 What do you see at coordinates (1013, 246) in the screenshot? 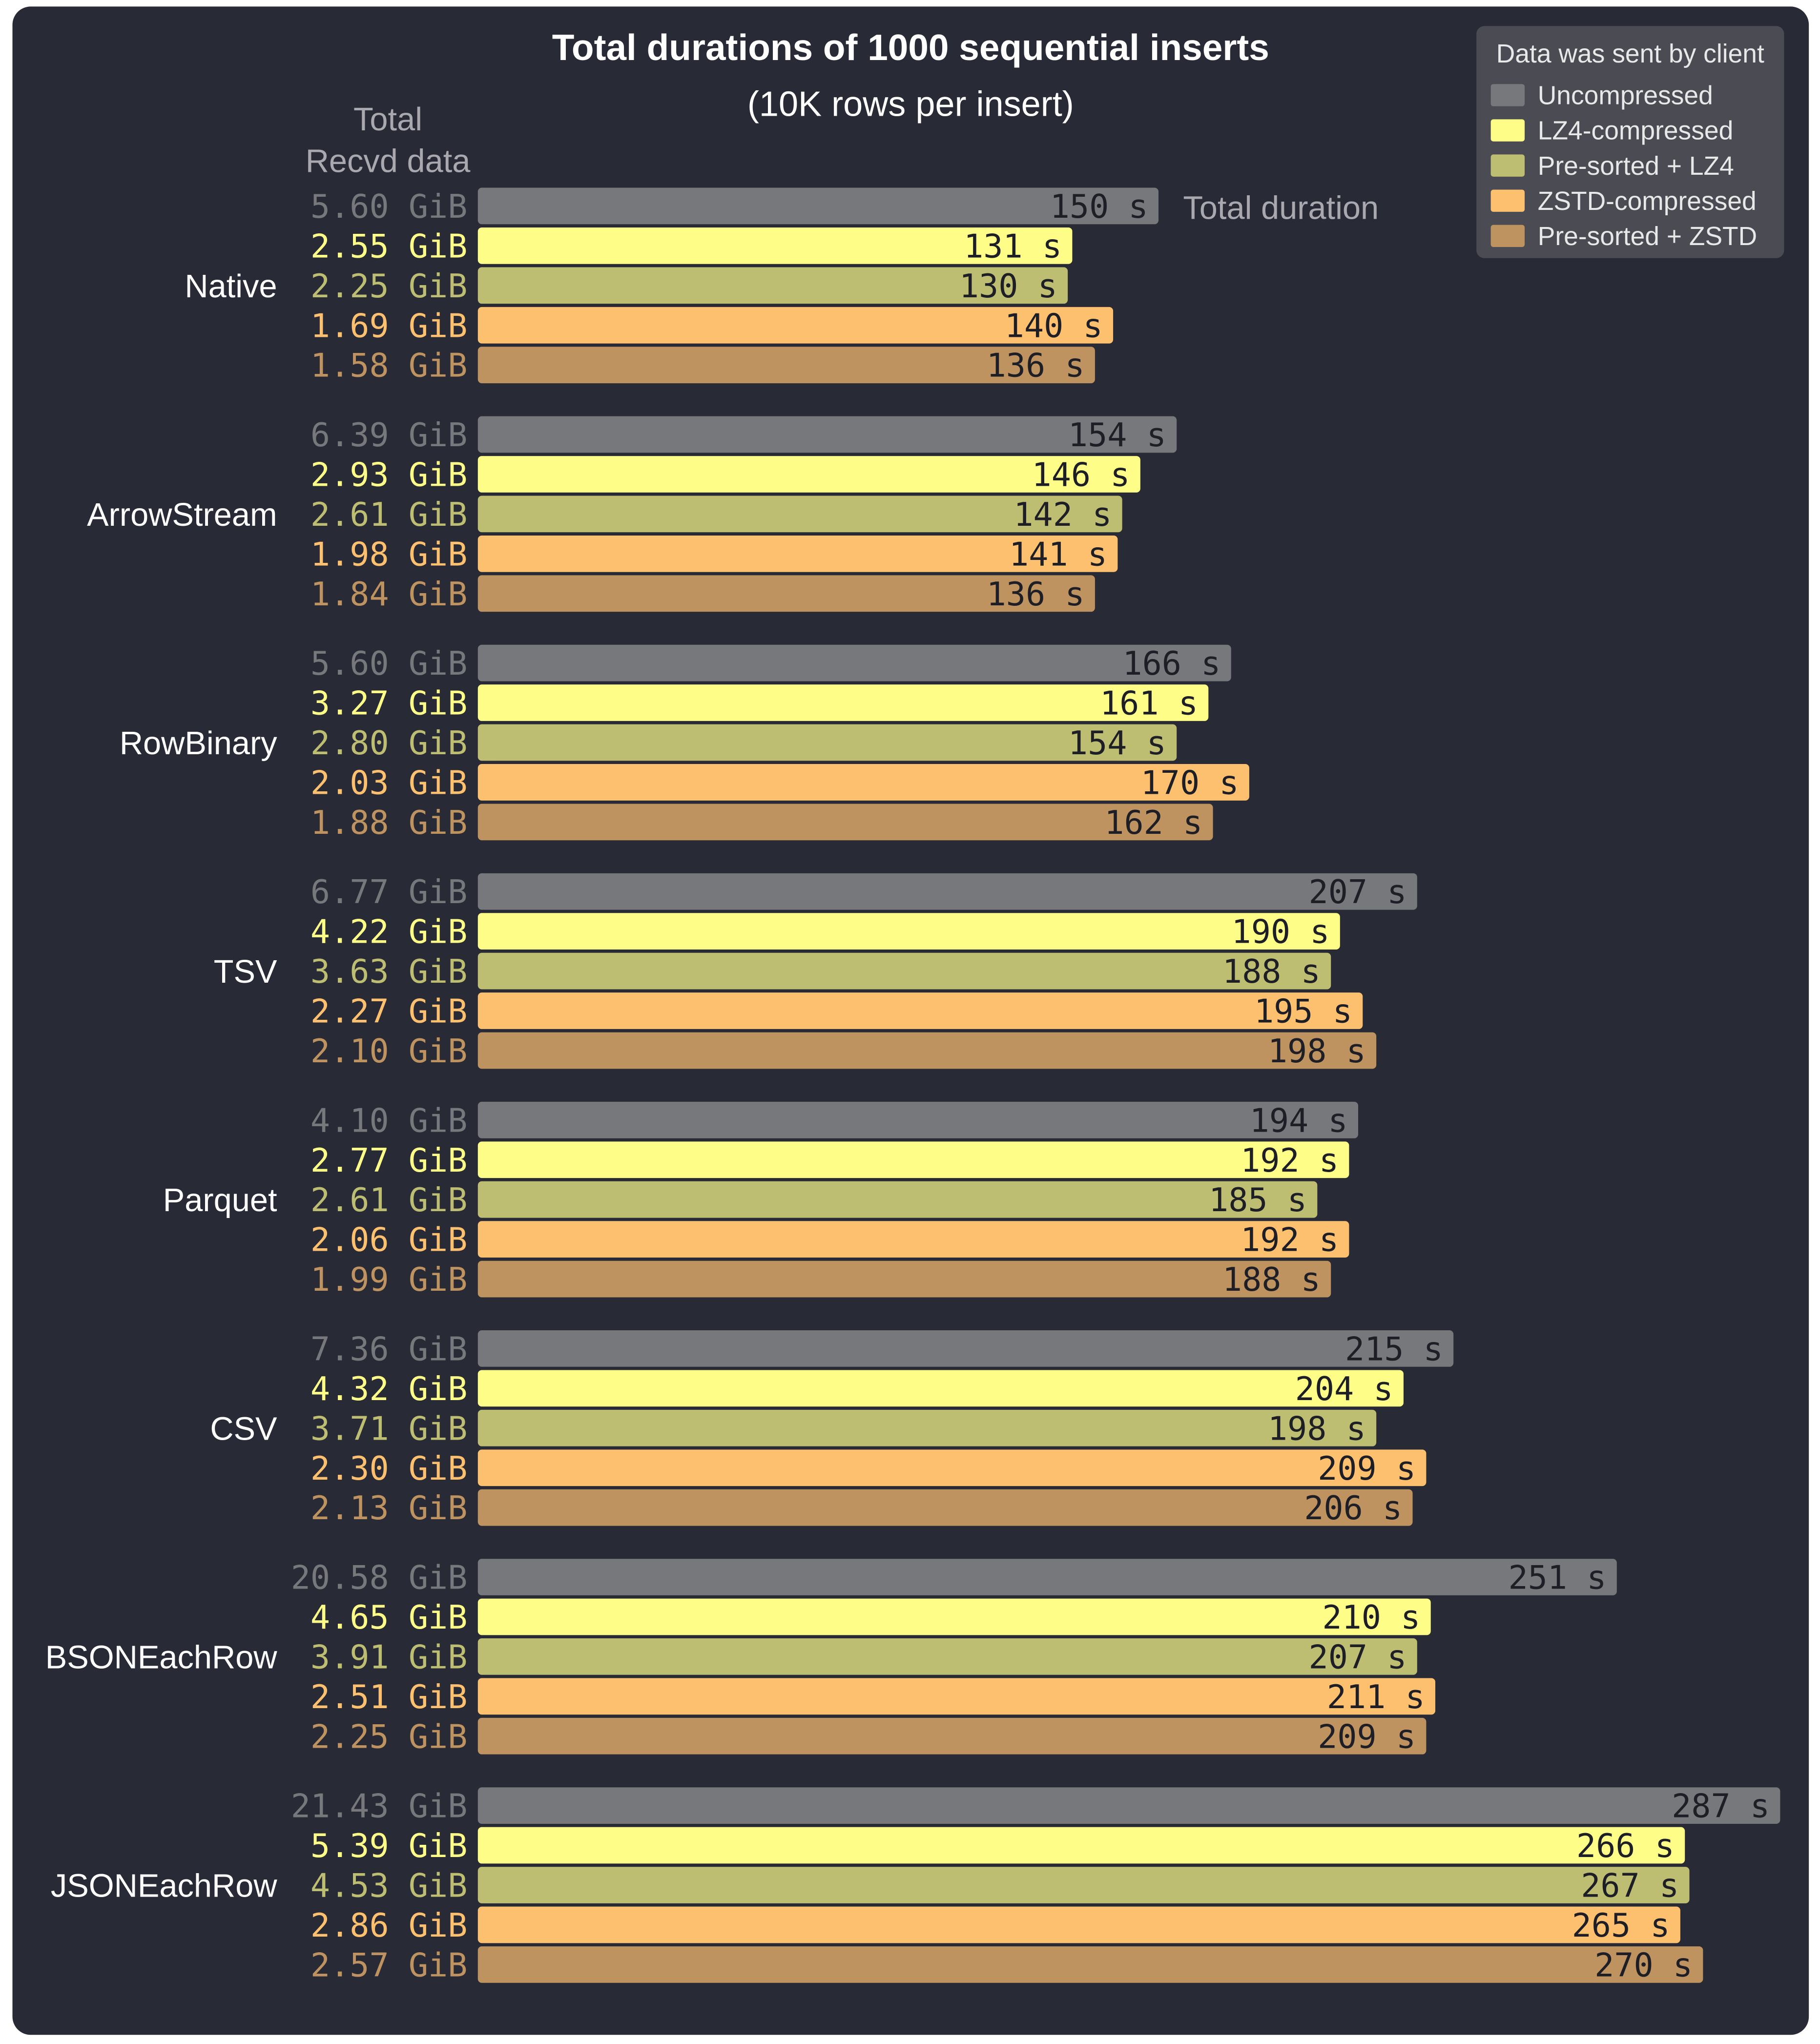
I see `duration-label: 131 s` at bounding box center [1013, 246].